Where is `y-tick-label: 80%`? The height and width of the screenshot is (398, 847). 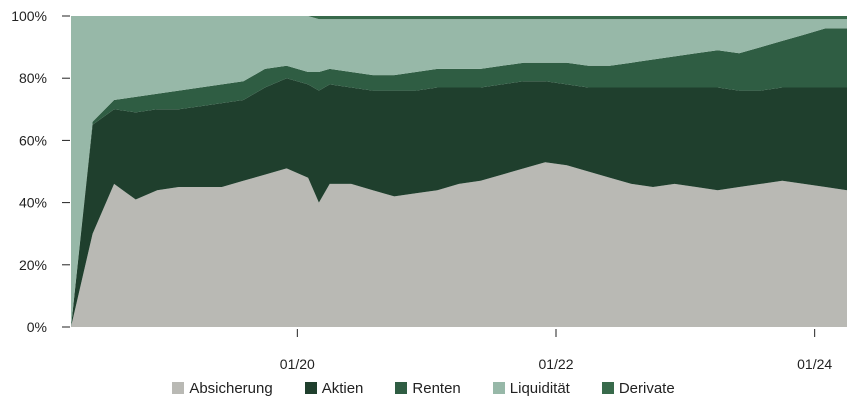
y-tick-label: 80% is located at coordinates (33, 78).